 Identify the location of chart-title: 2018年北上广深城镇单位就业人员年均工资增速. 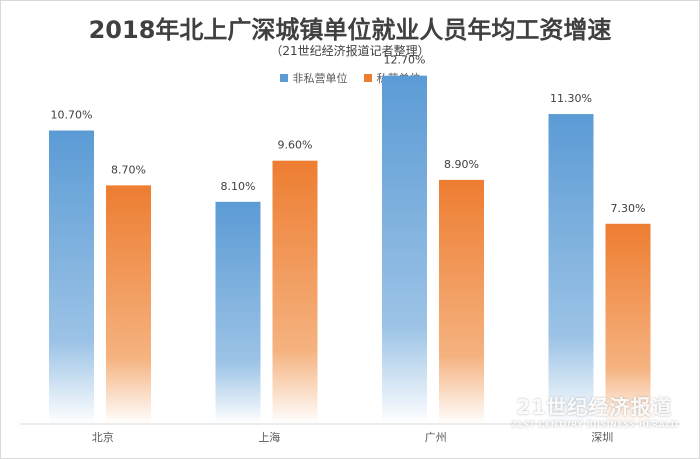
(350, 30).